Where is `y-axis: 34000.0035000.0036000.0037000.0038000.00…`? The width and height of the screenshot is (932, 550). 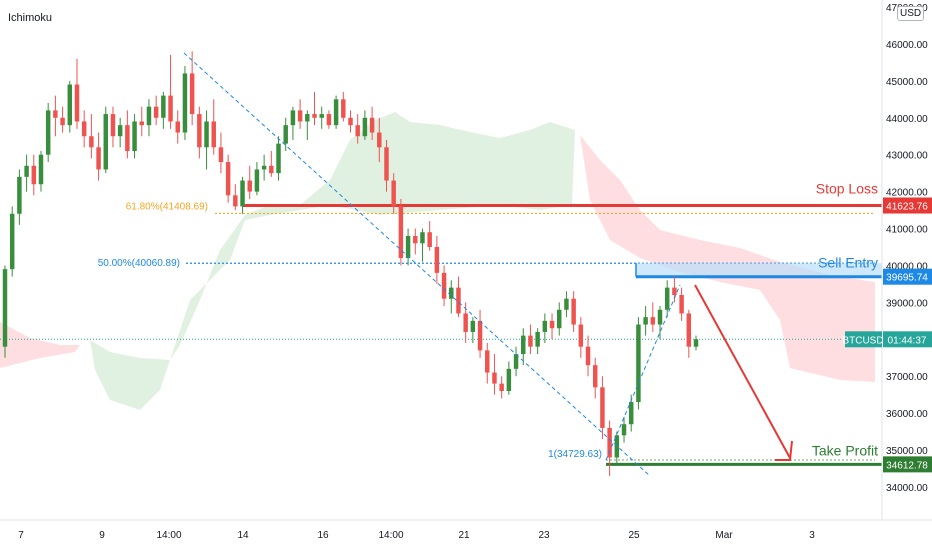 y-axis: 34000.0035000.0036000.0037000.0038000.00… is located at coordinates (904, 260).